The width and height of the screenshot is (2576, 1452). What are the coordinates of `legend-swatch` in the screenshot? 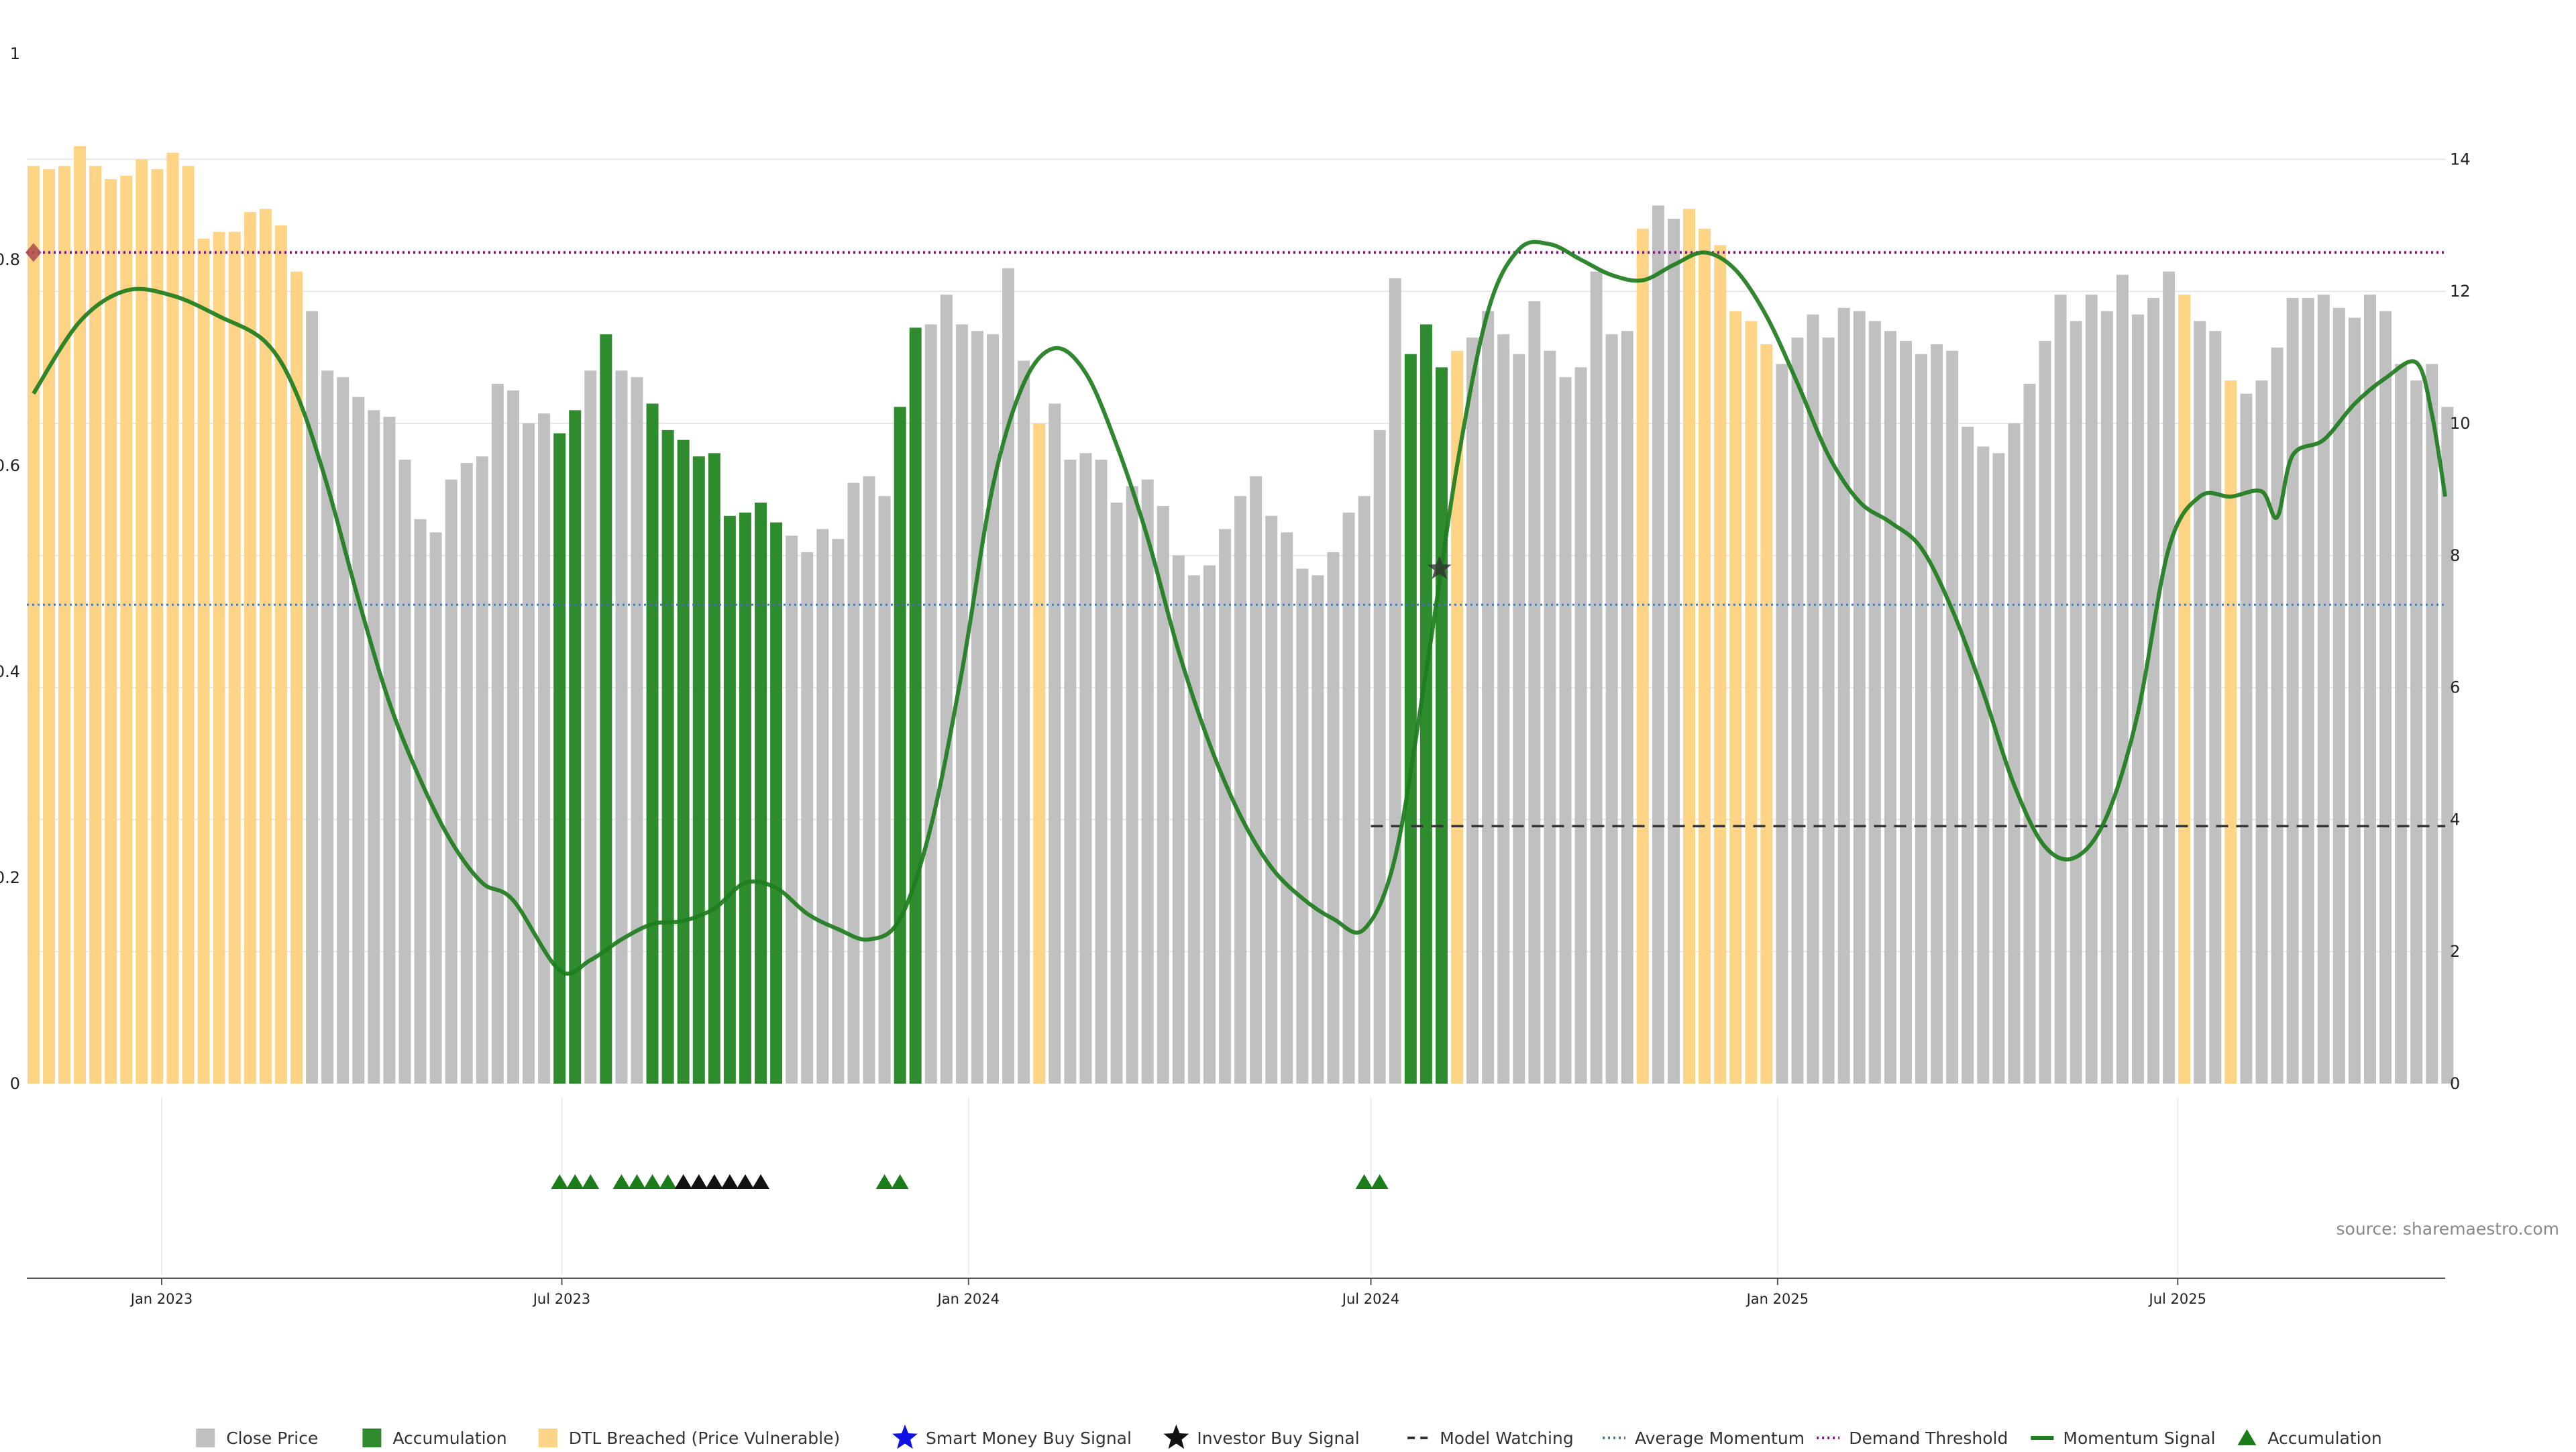 It's located at (205, 1438).